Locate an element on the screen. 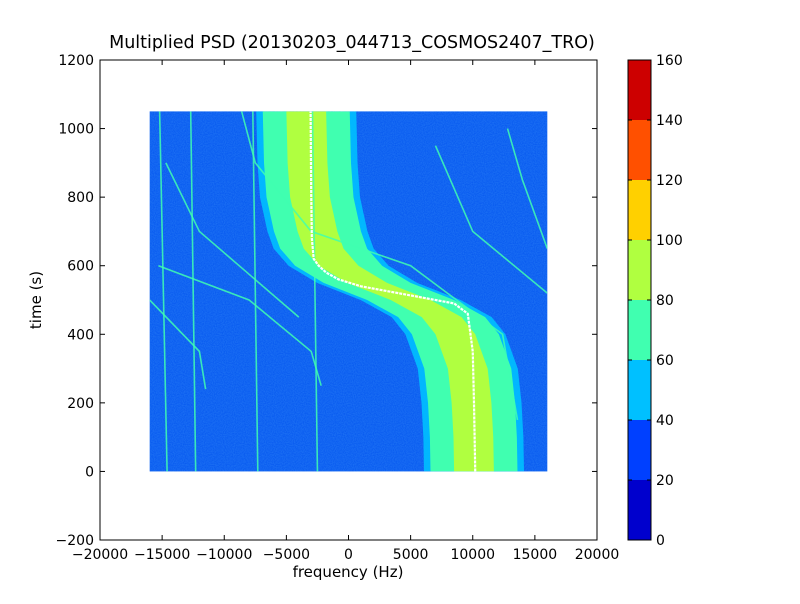 This screenshot has height=604, width=800. x-tick-label: −20000 is located at coordinates (100, 555).